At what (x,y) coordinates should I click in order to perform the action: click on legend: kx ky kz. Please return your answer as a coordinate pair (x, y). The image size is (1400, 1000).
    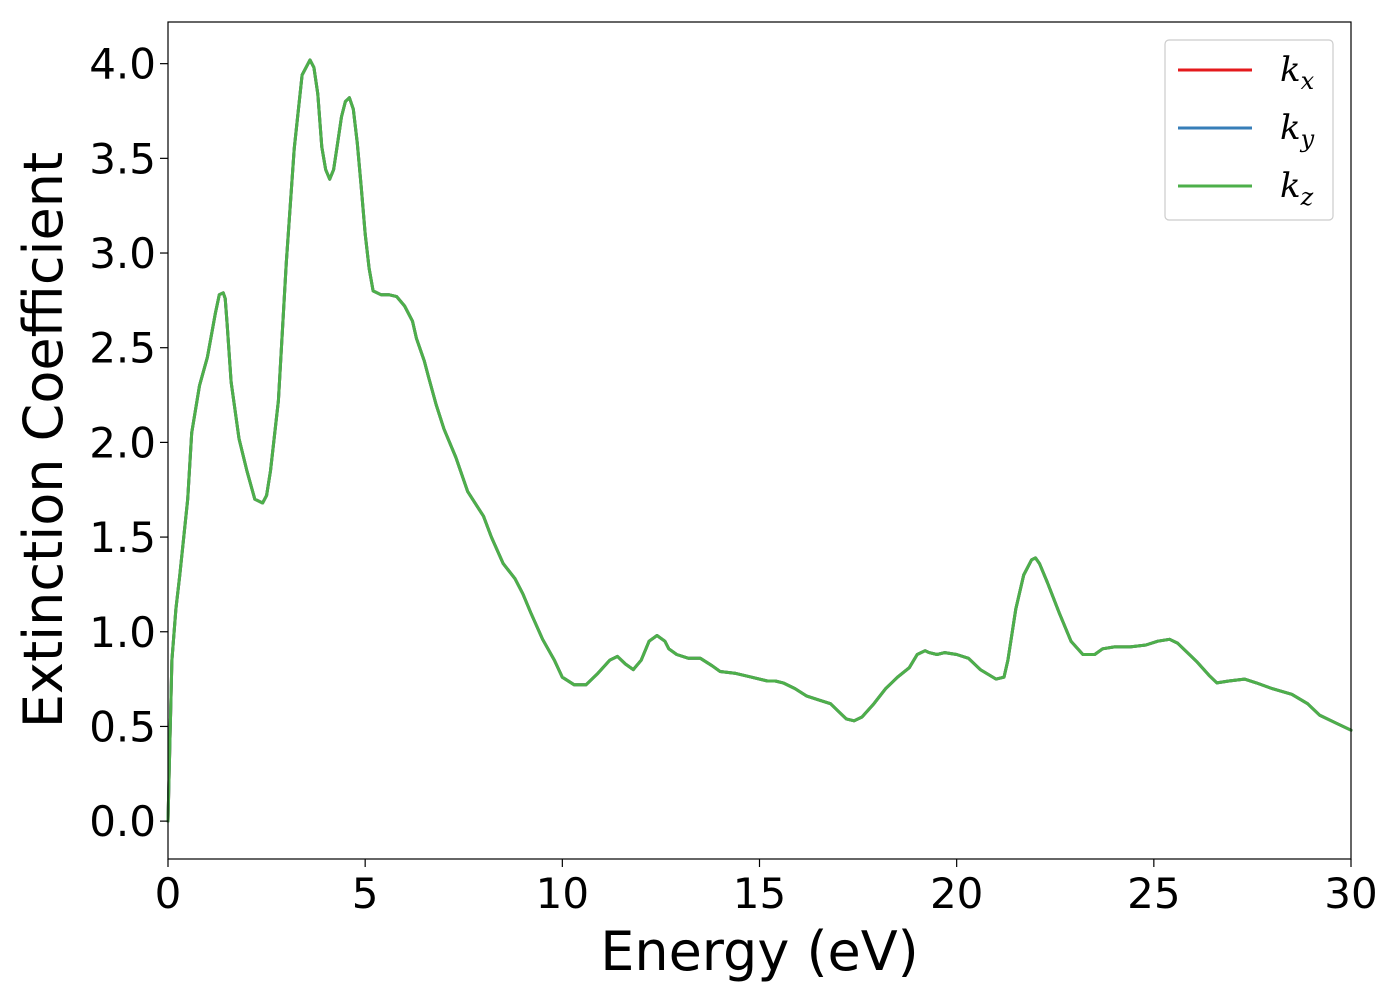
    Looking at the image, I should click on (1249, 130).